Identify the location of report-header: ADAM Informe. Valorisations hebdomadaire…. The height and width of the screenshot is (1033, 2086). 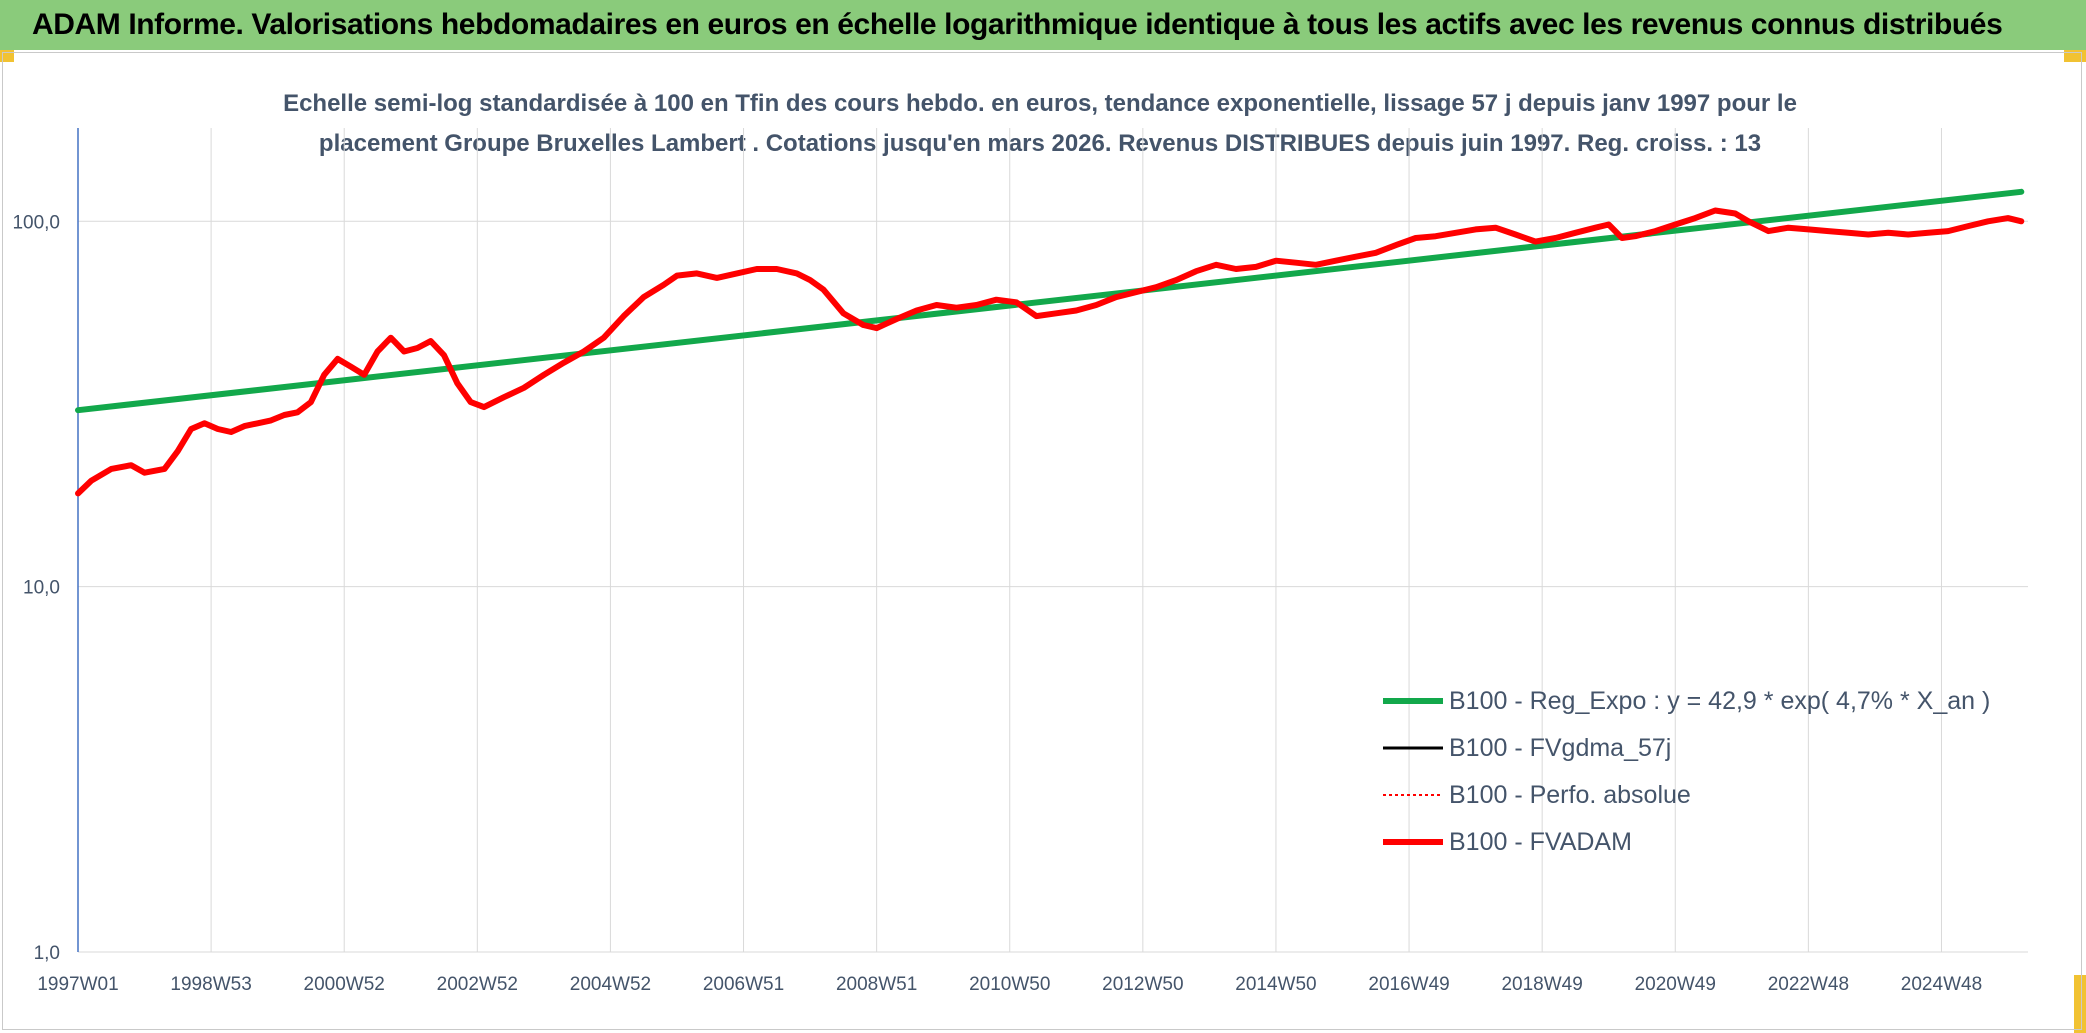
(1043, 25).